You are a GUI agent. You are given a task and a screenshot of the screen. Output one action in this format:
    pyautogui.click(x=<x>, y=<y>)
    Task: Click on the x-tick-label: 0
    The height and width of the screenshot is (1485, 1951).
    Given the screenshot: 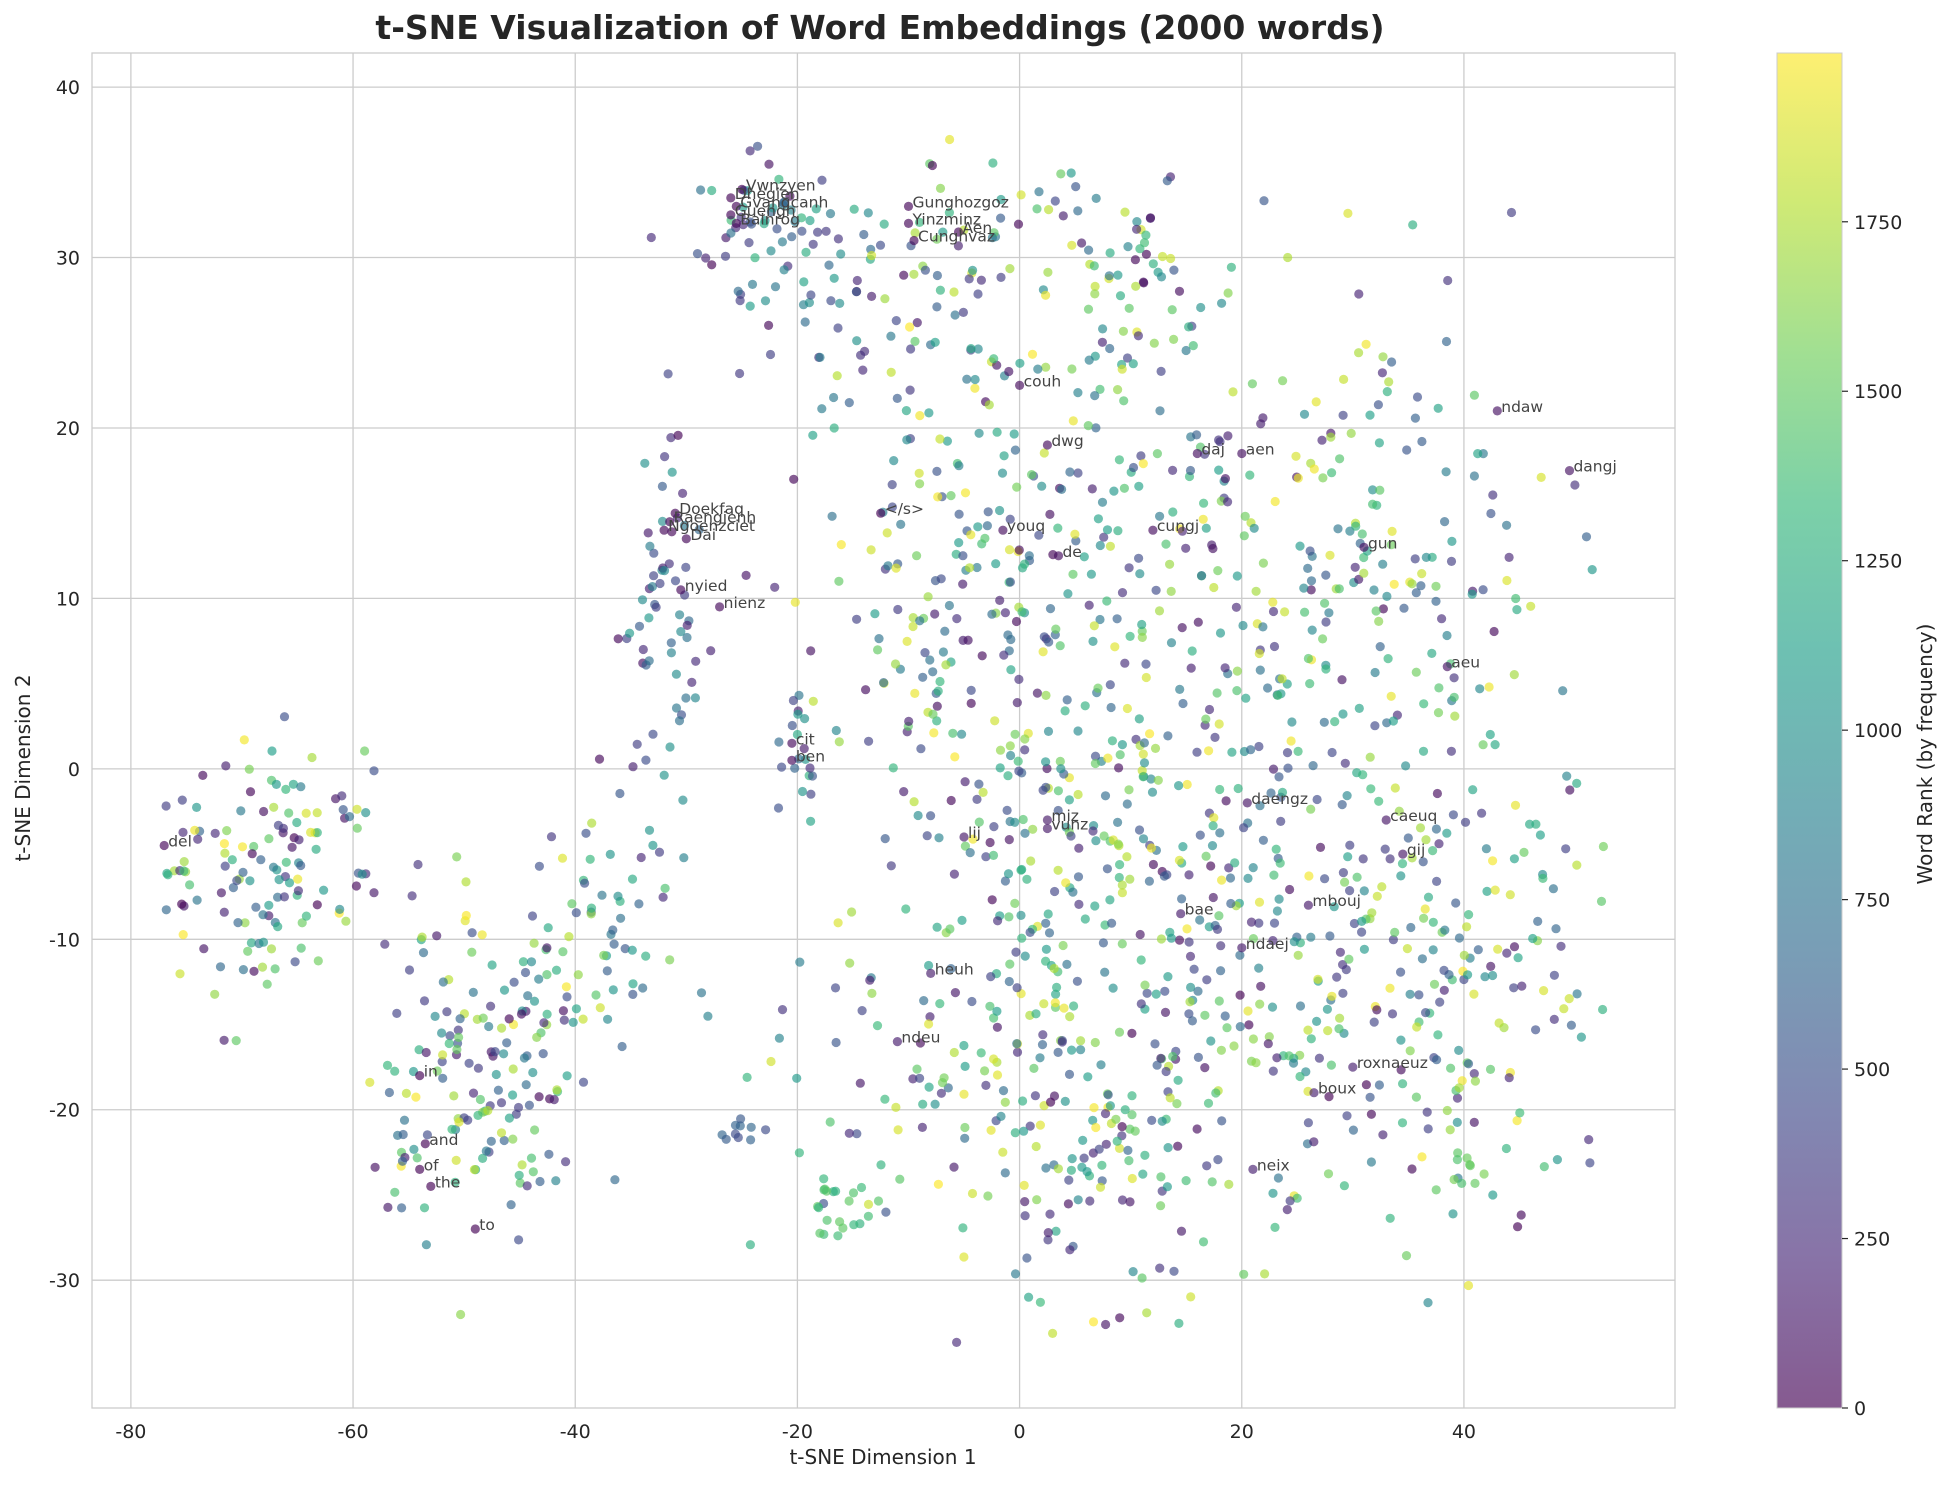 What is the action you would take?
    pyautogui.click(x=1020, y=1432)
    